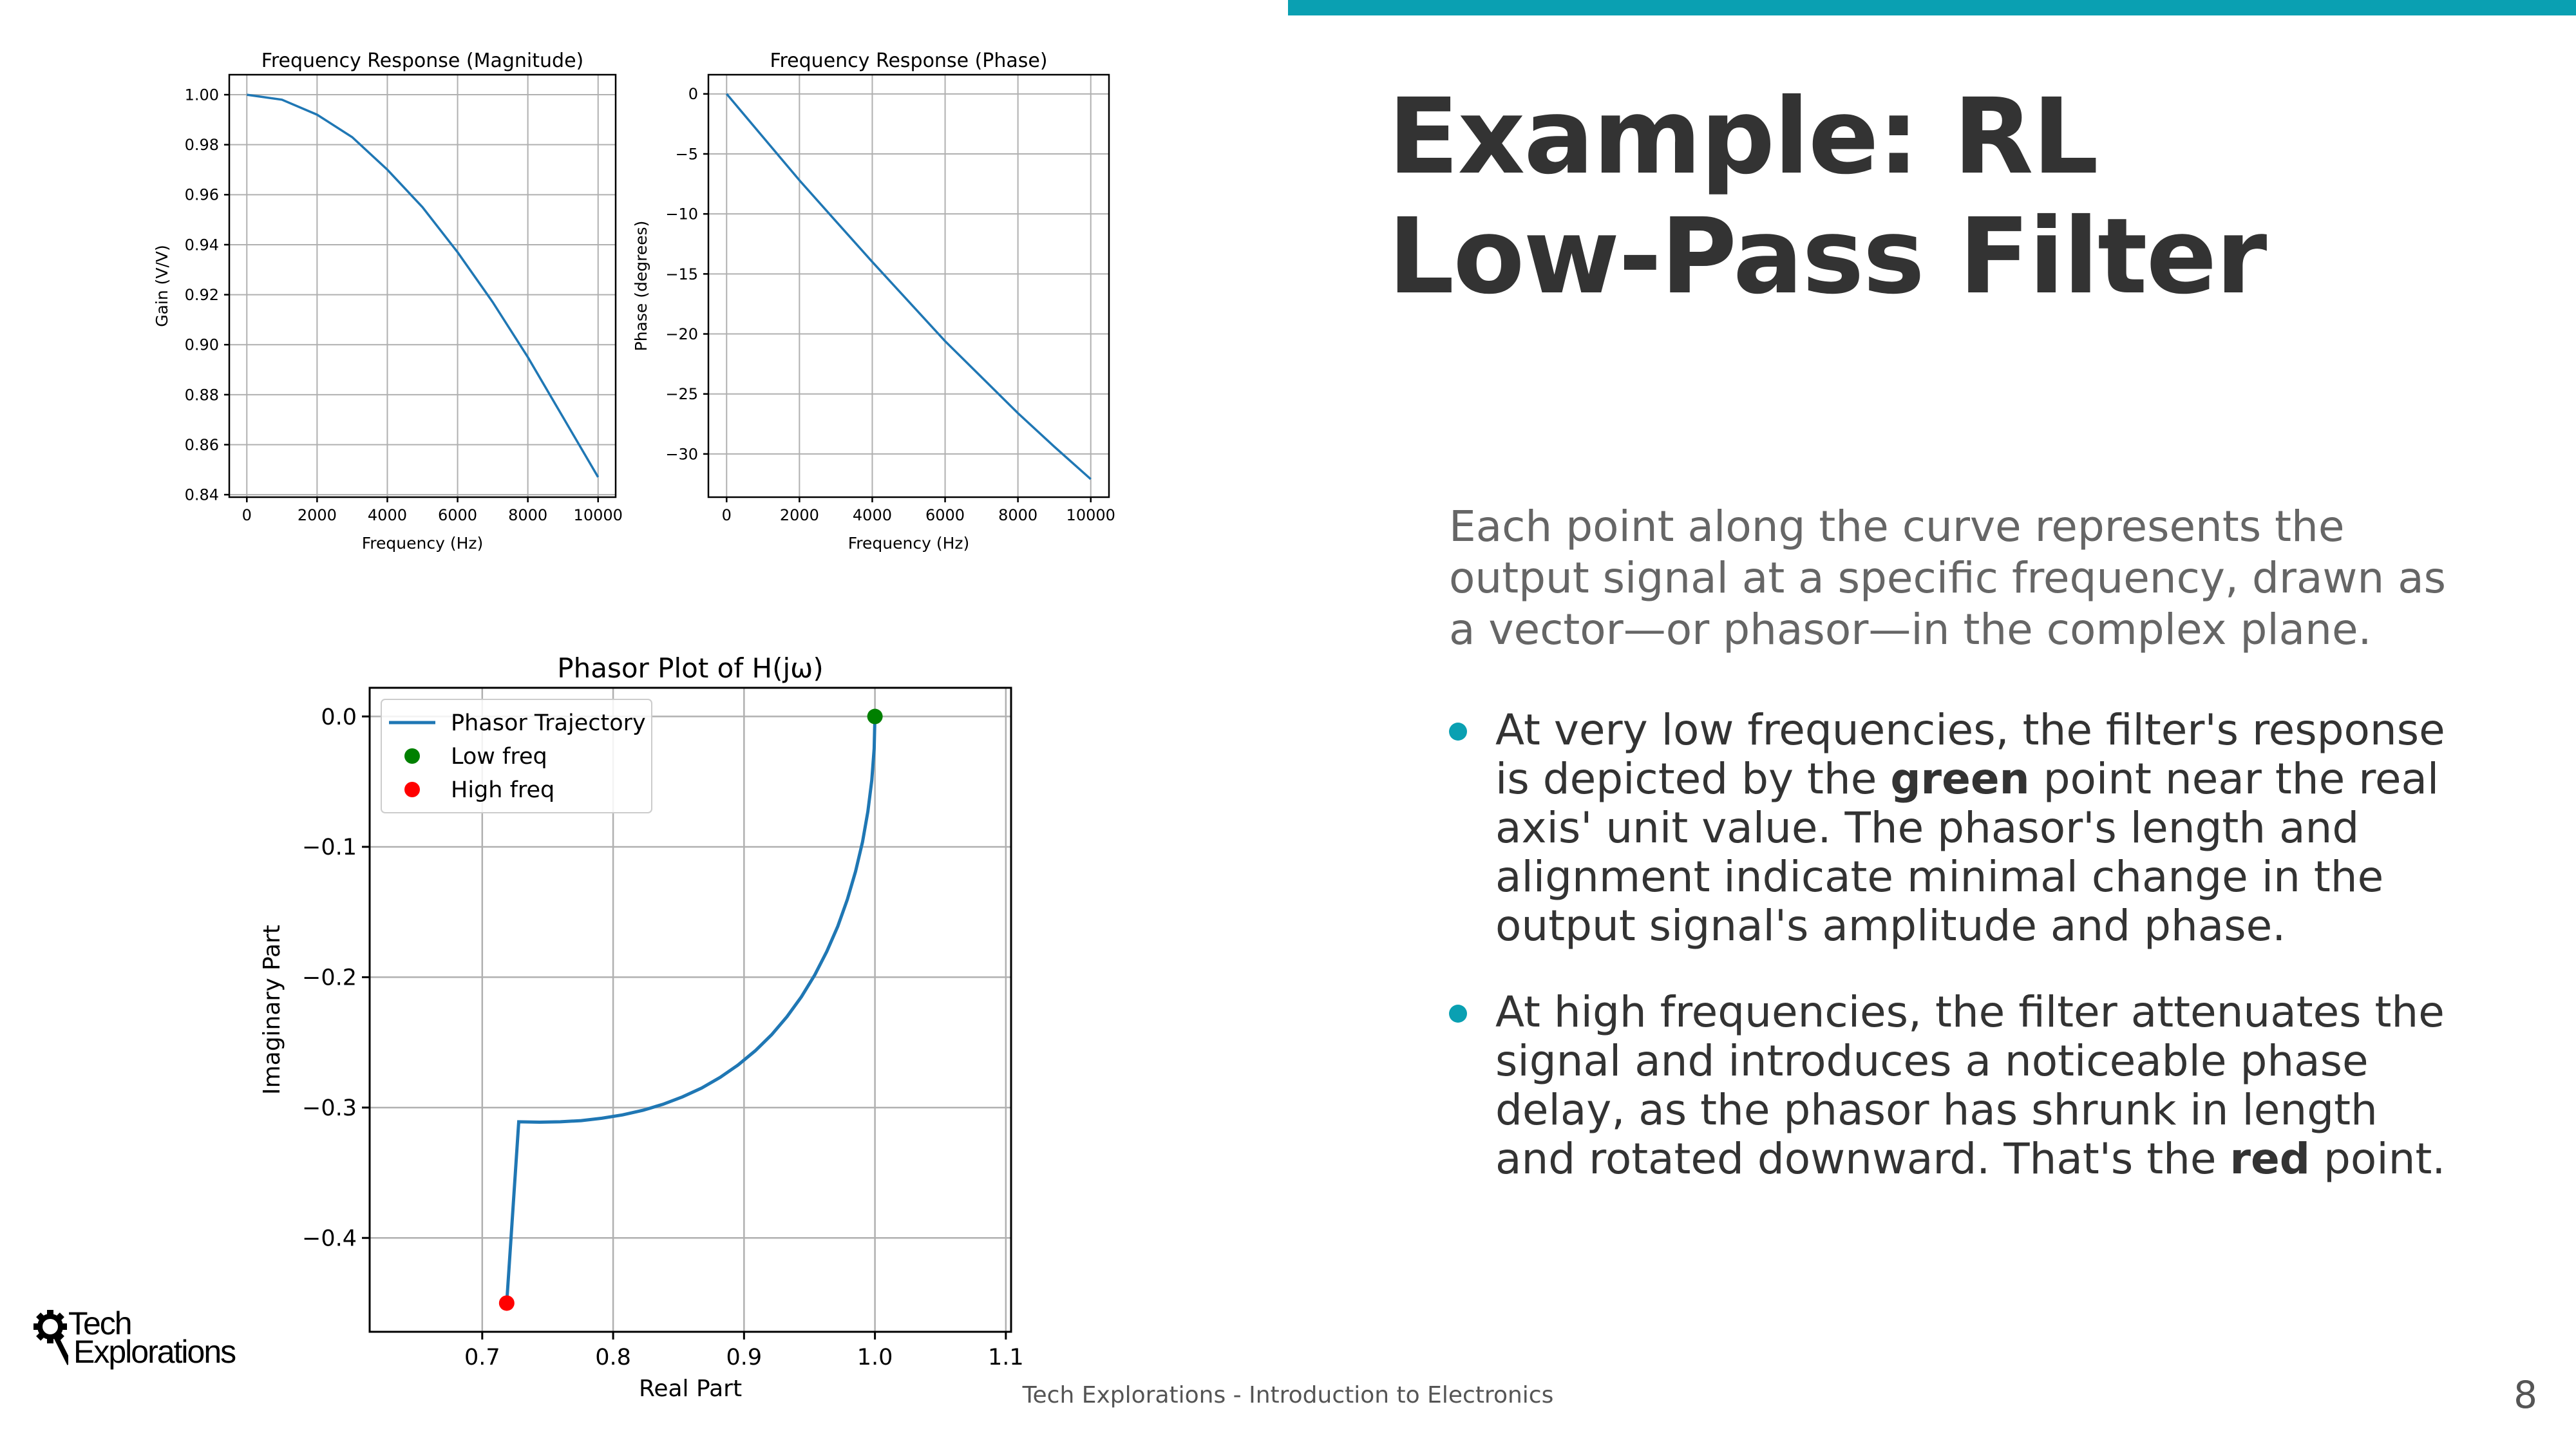 The image size is (2576, 1449). Describe the element at coordinates (1960, 779) in the screenshot. I see `bullet-bold-text: green` at that location.